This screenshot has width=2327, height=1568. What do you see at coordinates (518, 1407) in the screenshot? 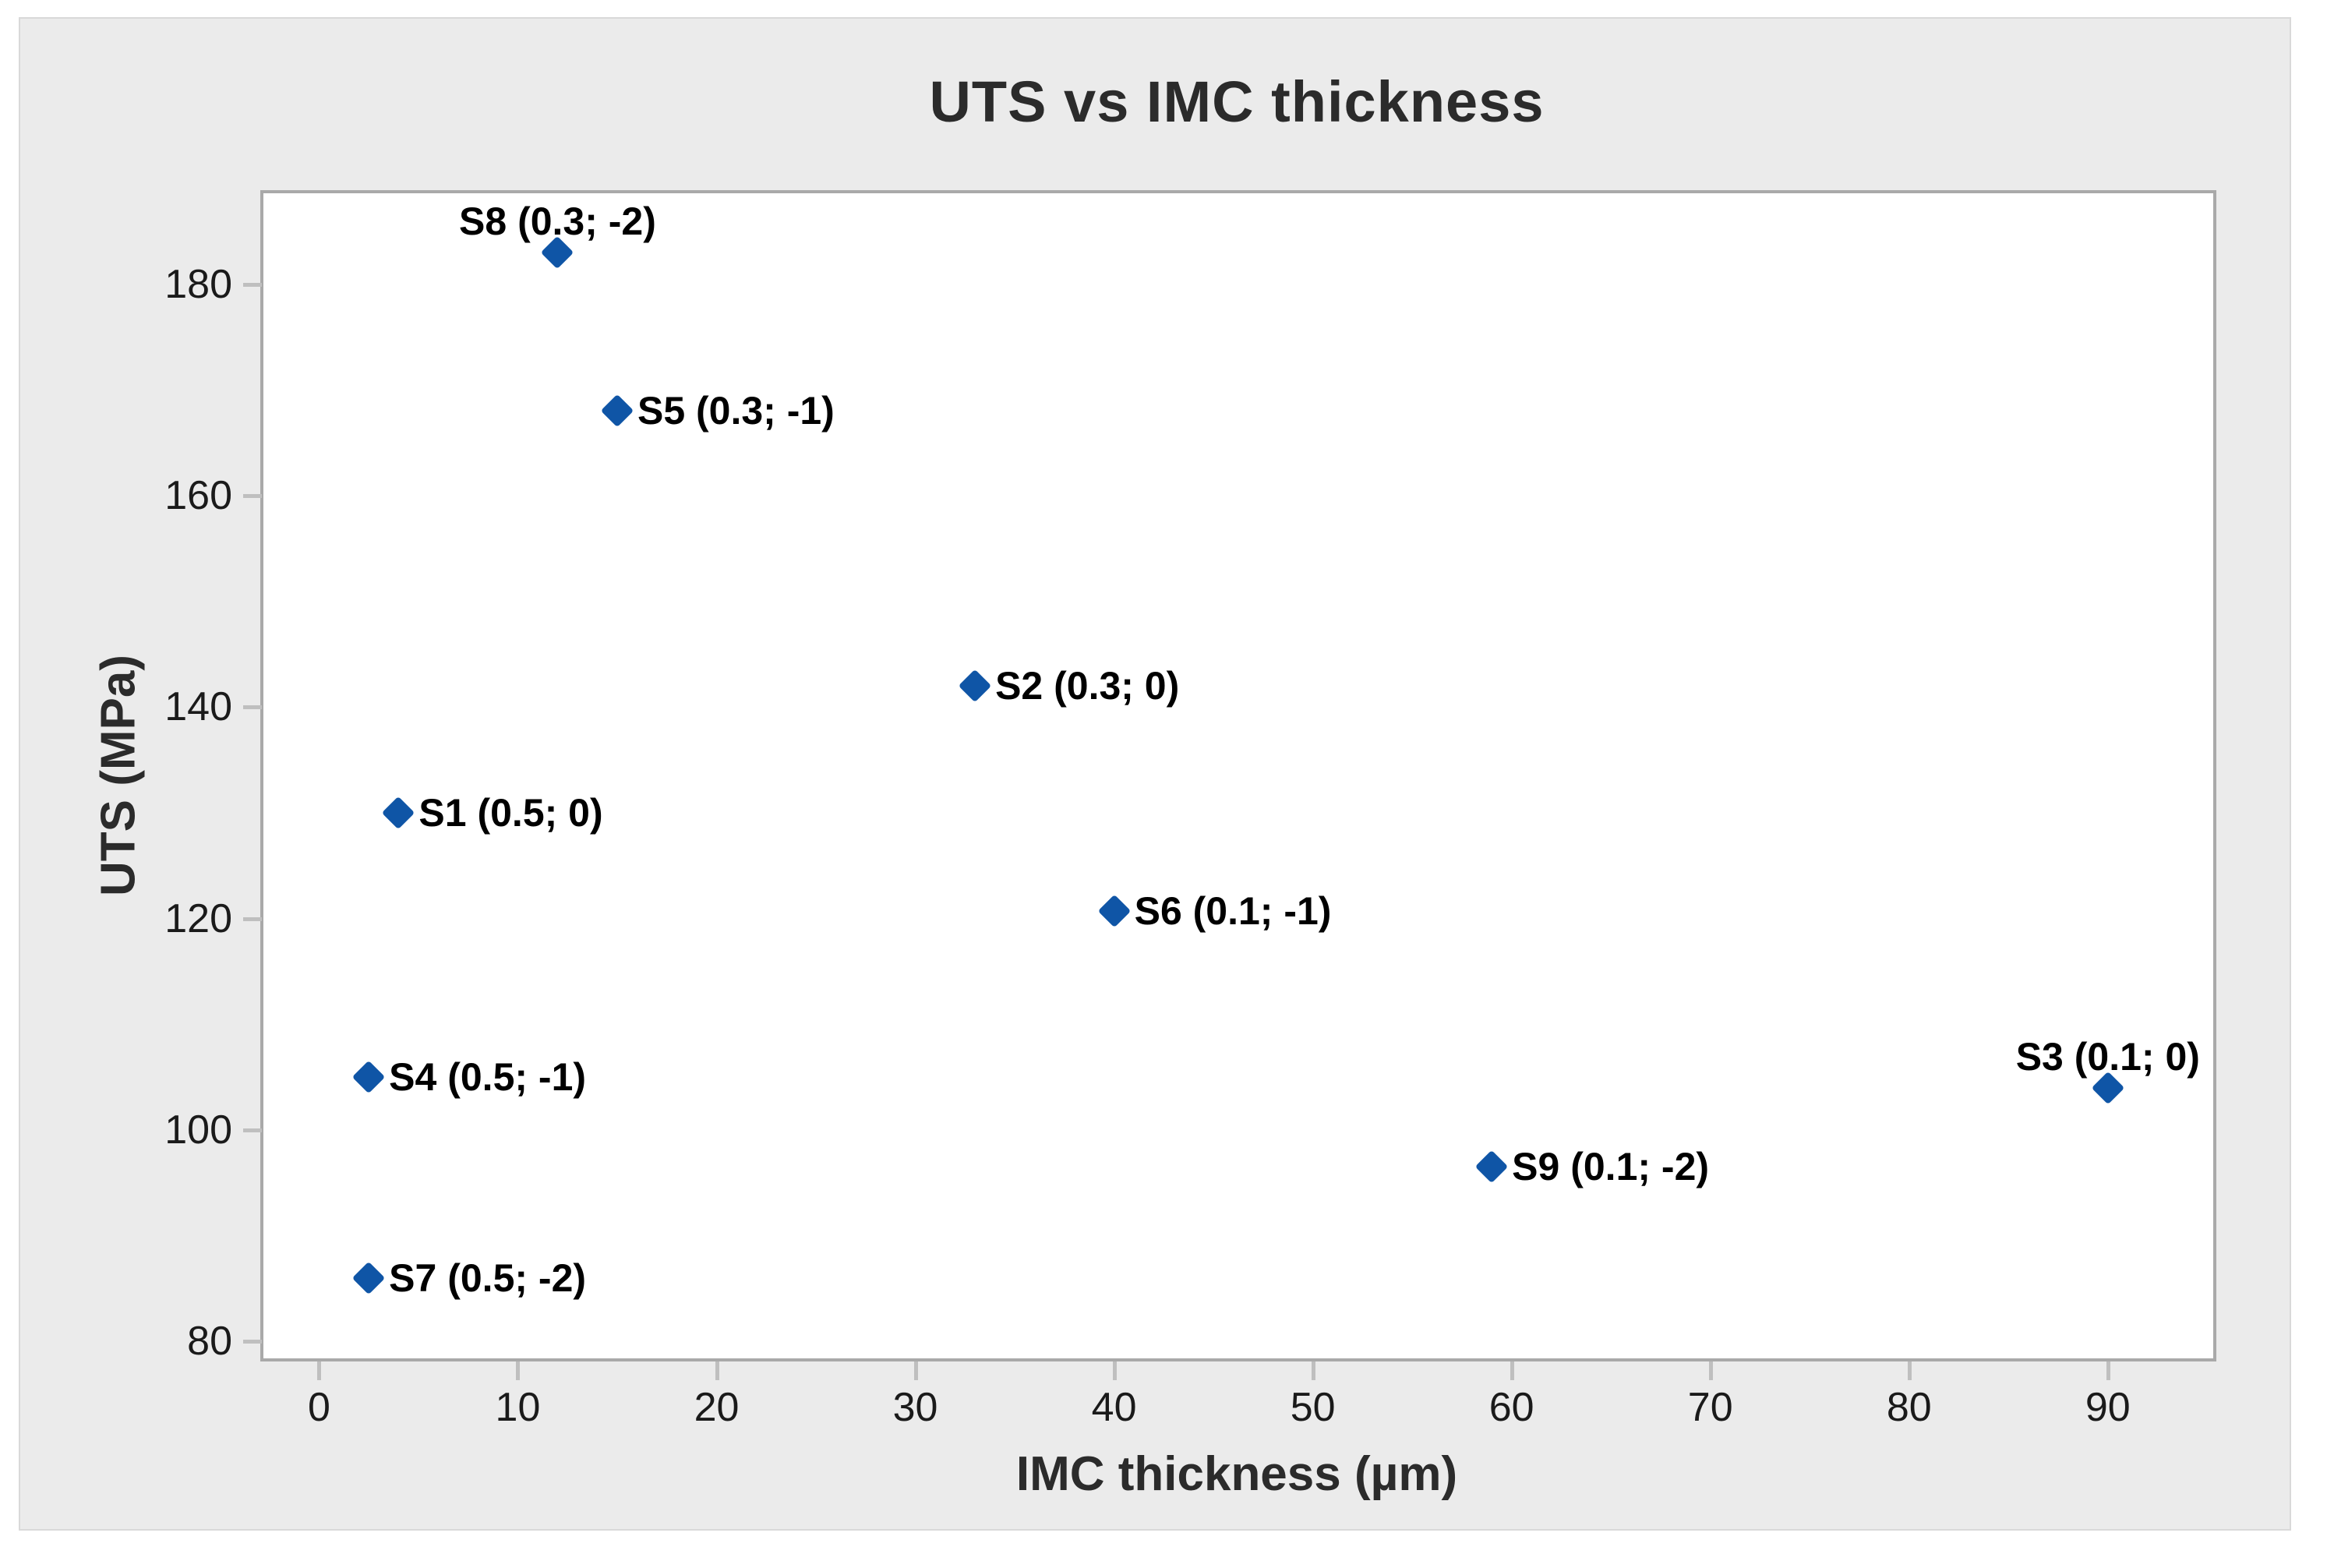
I see `x-tick-label: 10` at bounding box center [518, 1407].